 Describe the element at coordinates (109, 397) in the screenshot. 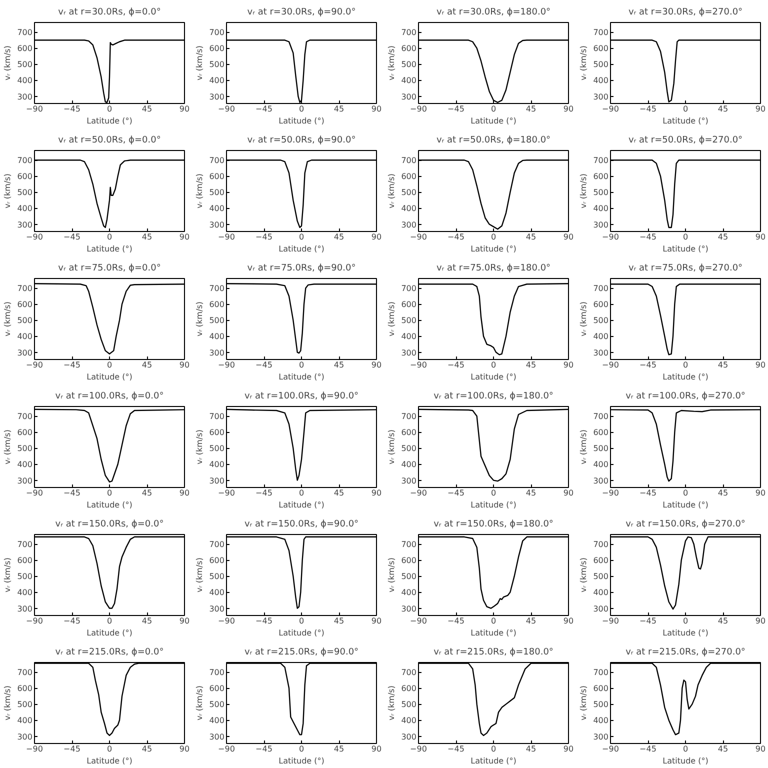

I see `chart-title: vᵣ at r=100.0Rs, ϕ=0.0°` at that location.